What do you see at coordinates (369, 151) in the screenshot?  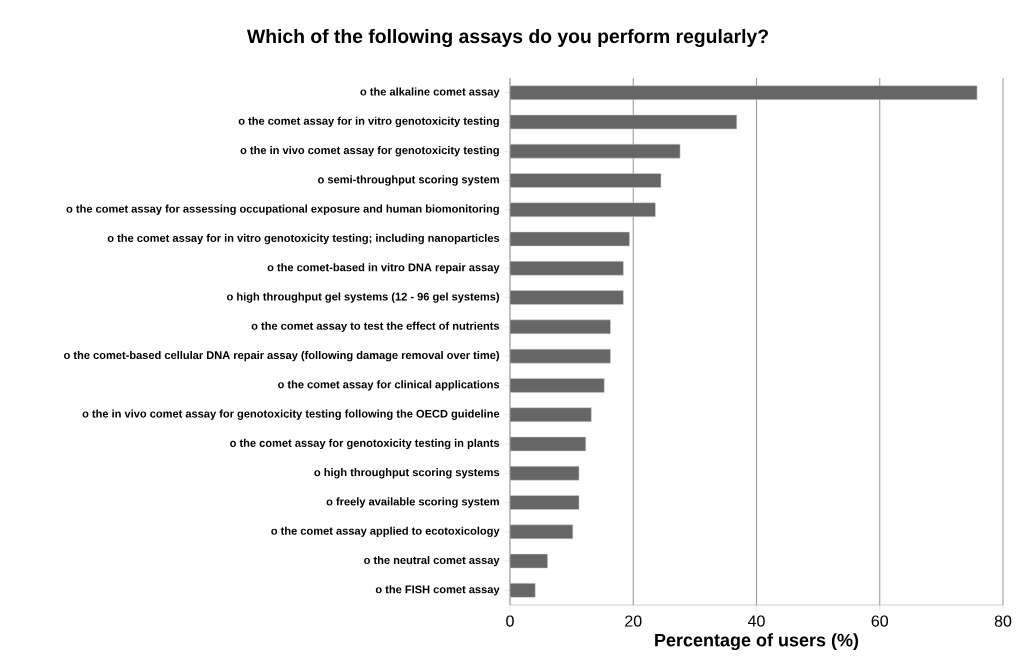 I see `y-tick-label: o the in vivo comet assay for genotoxicity testing` at bounding box center [369, 151].